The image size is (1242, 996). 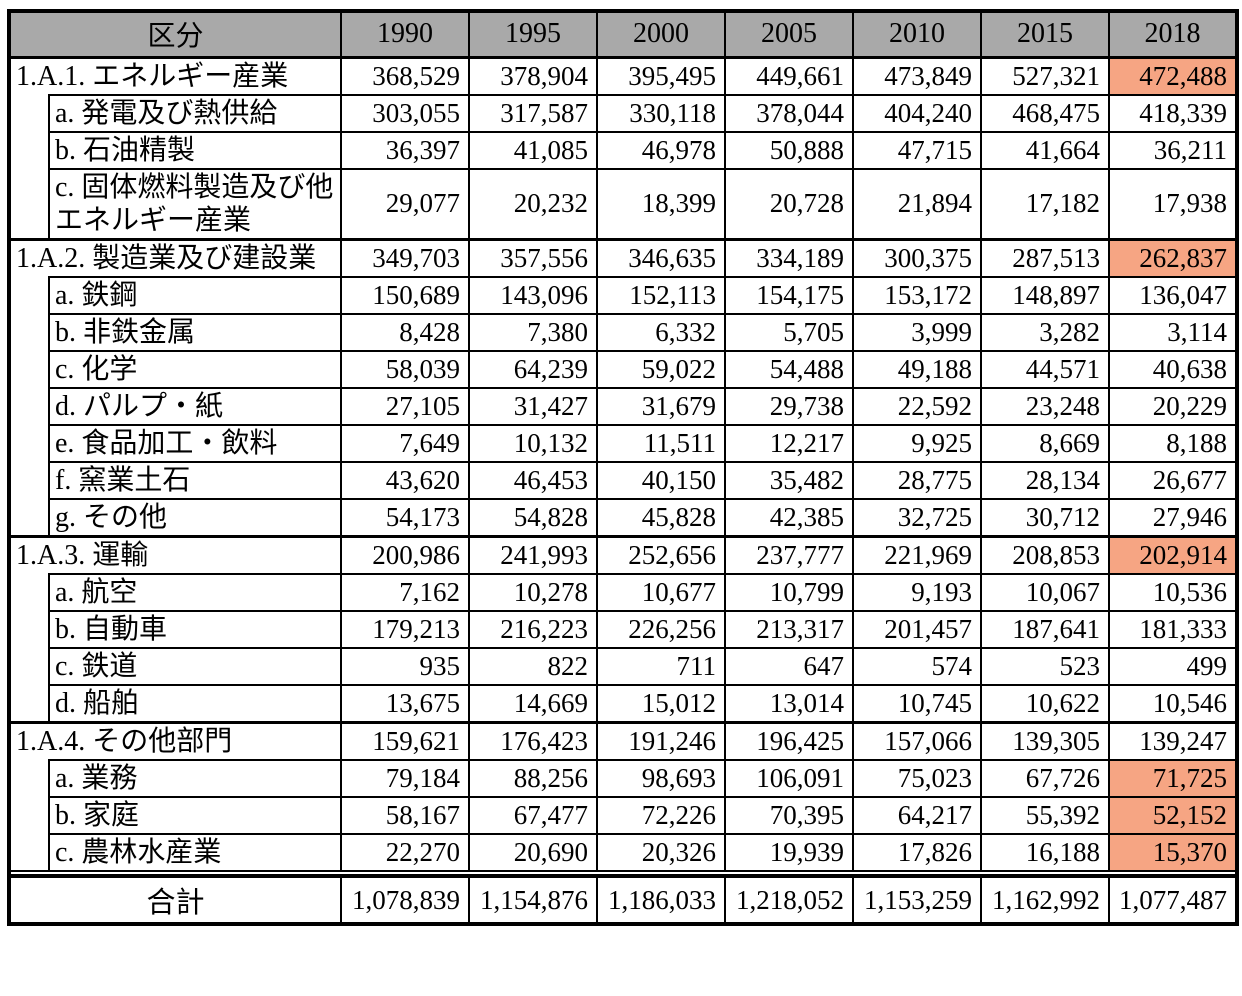 What do you see at coordinates (917, 75) in the screenshot?
I see `value-cell: 473,849` at bounding box center [917, 75].